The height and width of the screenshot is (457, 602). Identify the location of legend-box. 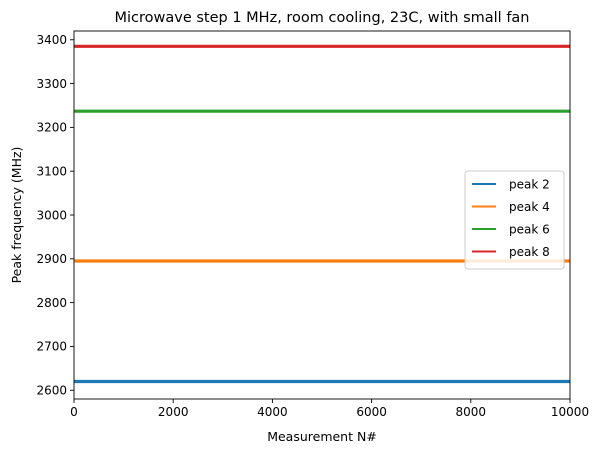
(514, 220).